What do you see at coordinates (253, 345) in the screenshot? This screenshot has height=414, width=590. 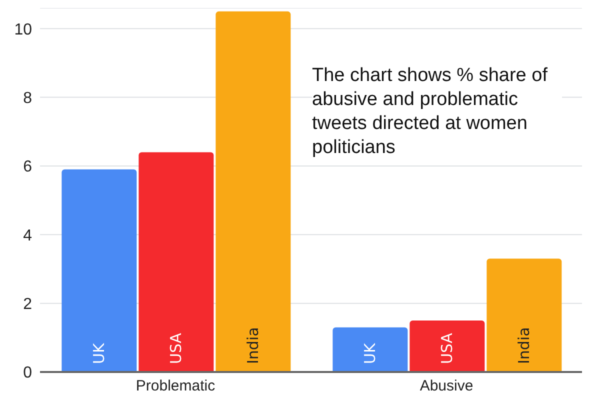 I see `series-label: India` at bounding box center [253, 345].